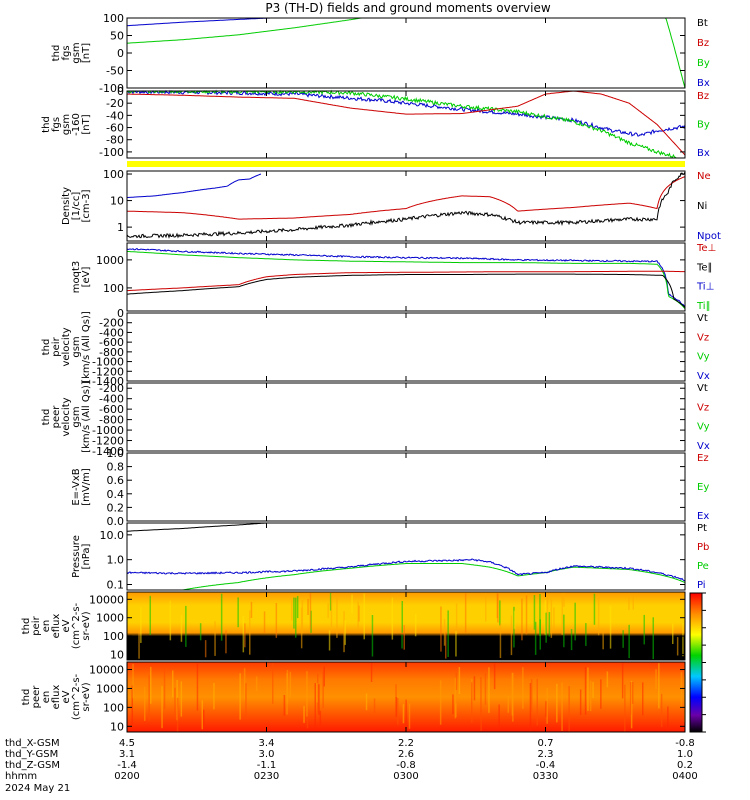  I want to click on legend-entry: Vz, so click(703, 407).